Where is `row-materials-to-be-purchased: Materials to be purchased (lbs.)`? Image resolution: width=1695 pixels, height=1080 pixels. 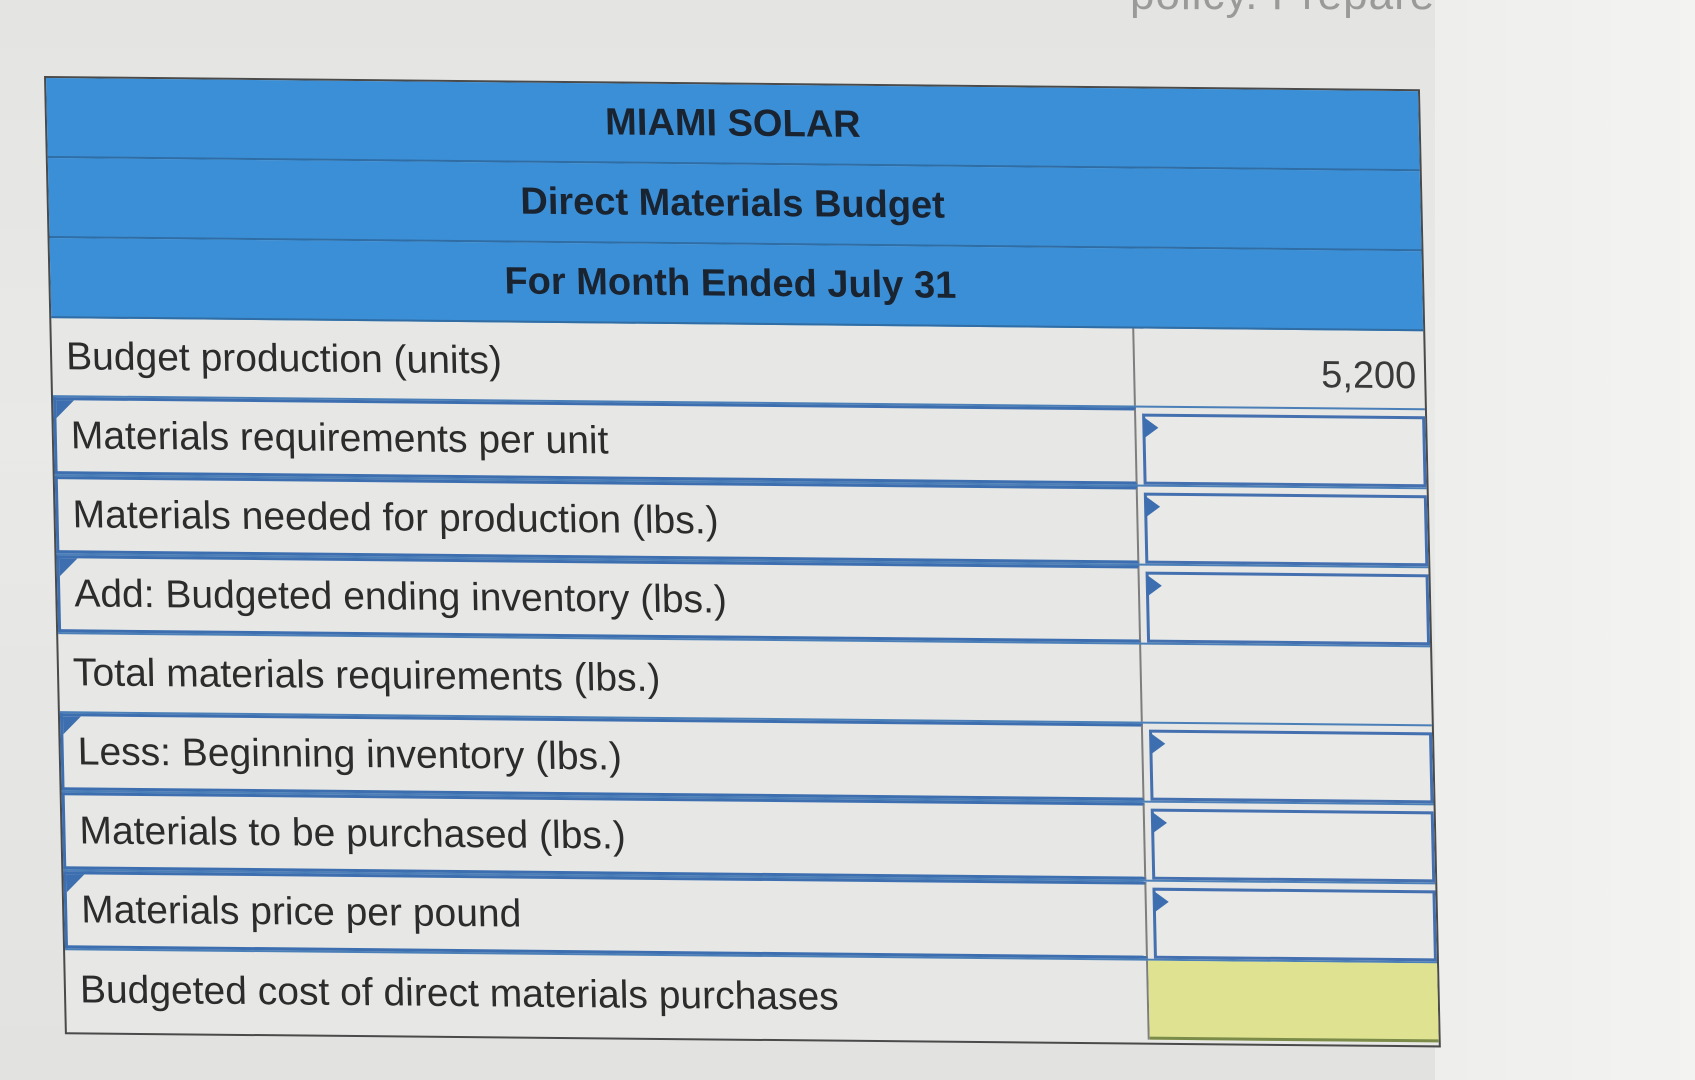 row-materials-to-be-purchased: Materials to be purchased (lbs.) is located at coordinates (748, 838).